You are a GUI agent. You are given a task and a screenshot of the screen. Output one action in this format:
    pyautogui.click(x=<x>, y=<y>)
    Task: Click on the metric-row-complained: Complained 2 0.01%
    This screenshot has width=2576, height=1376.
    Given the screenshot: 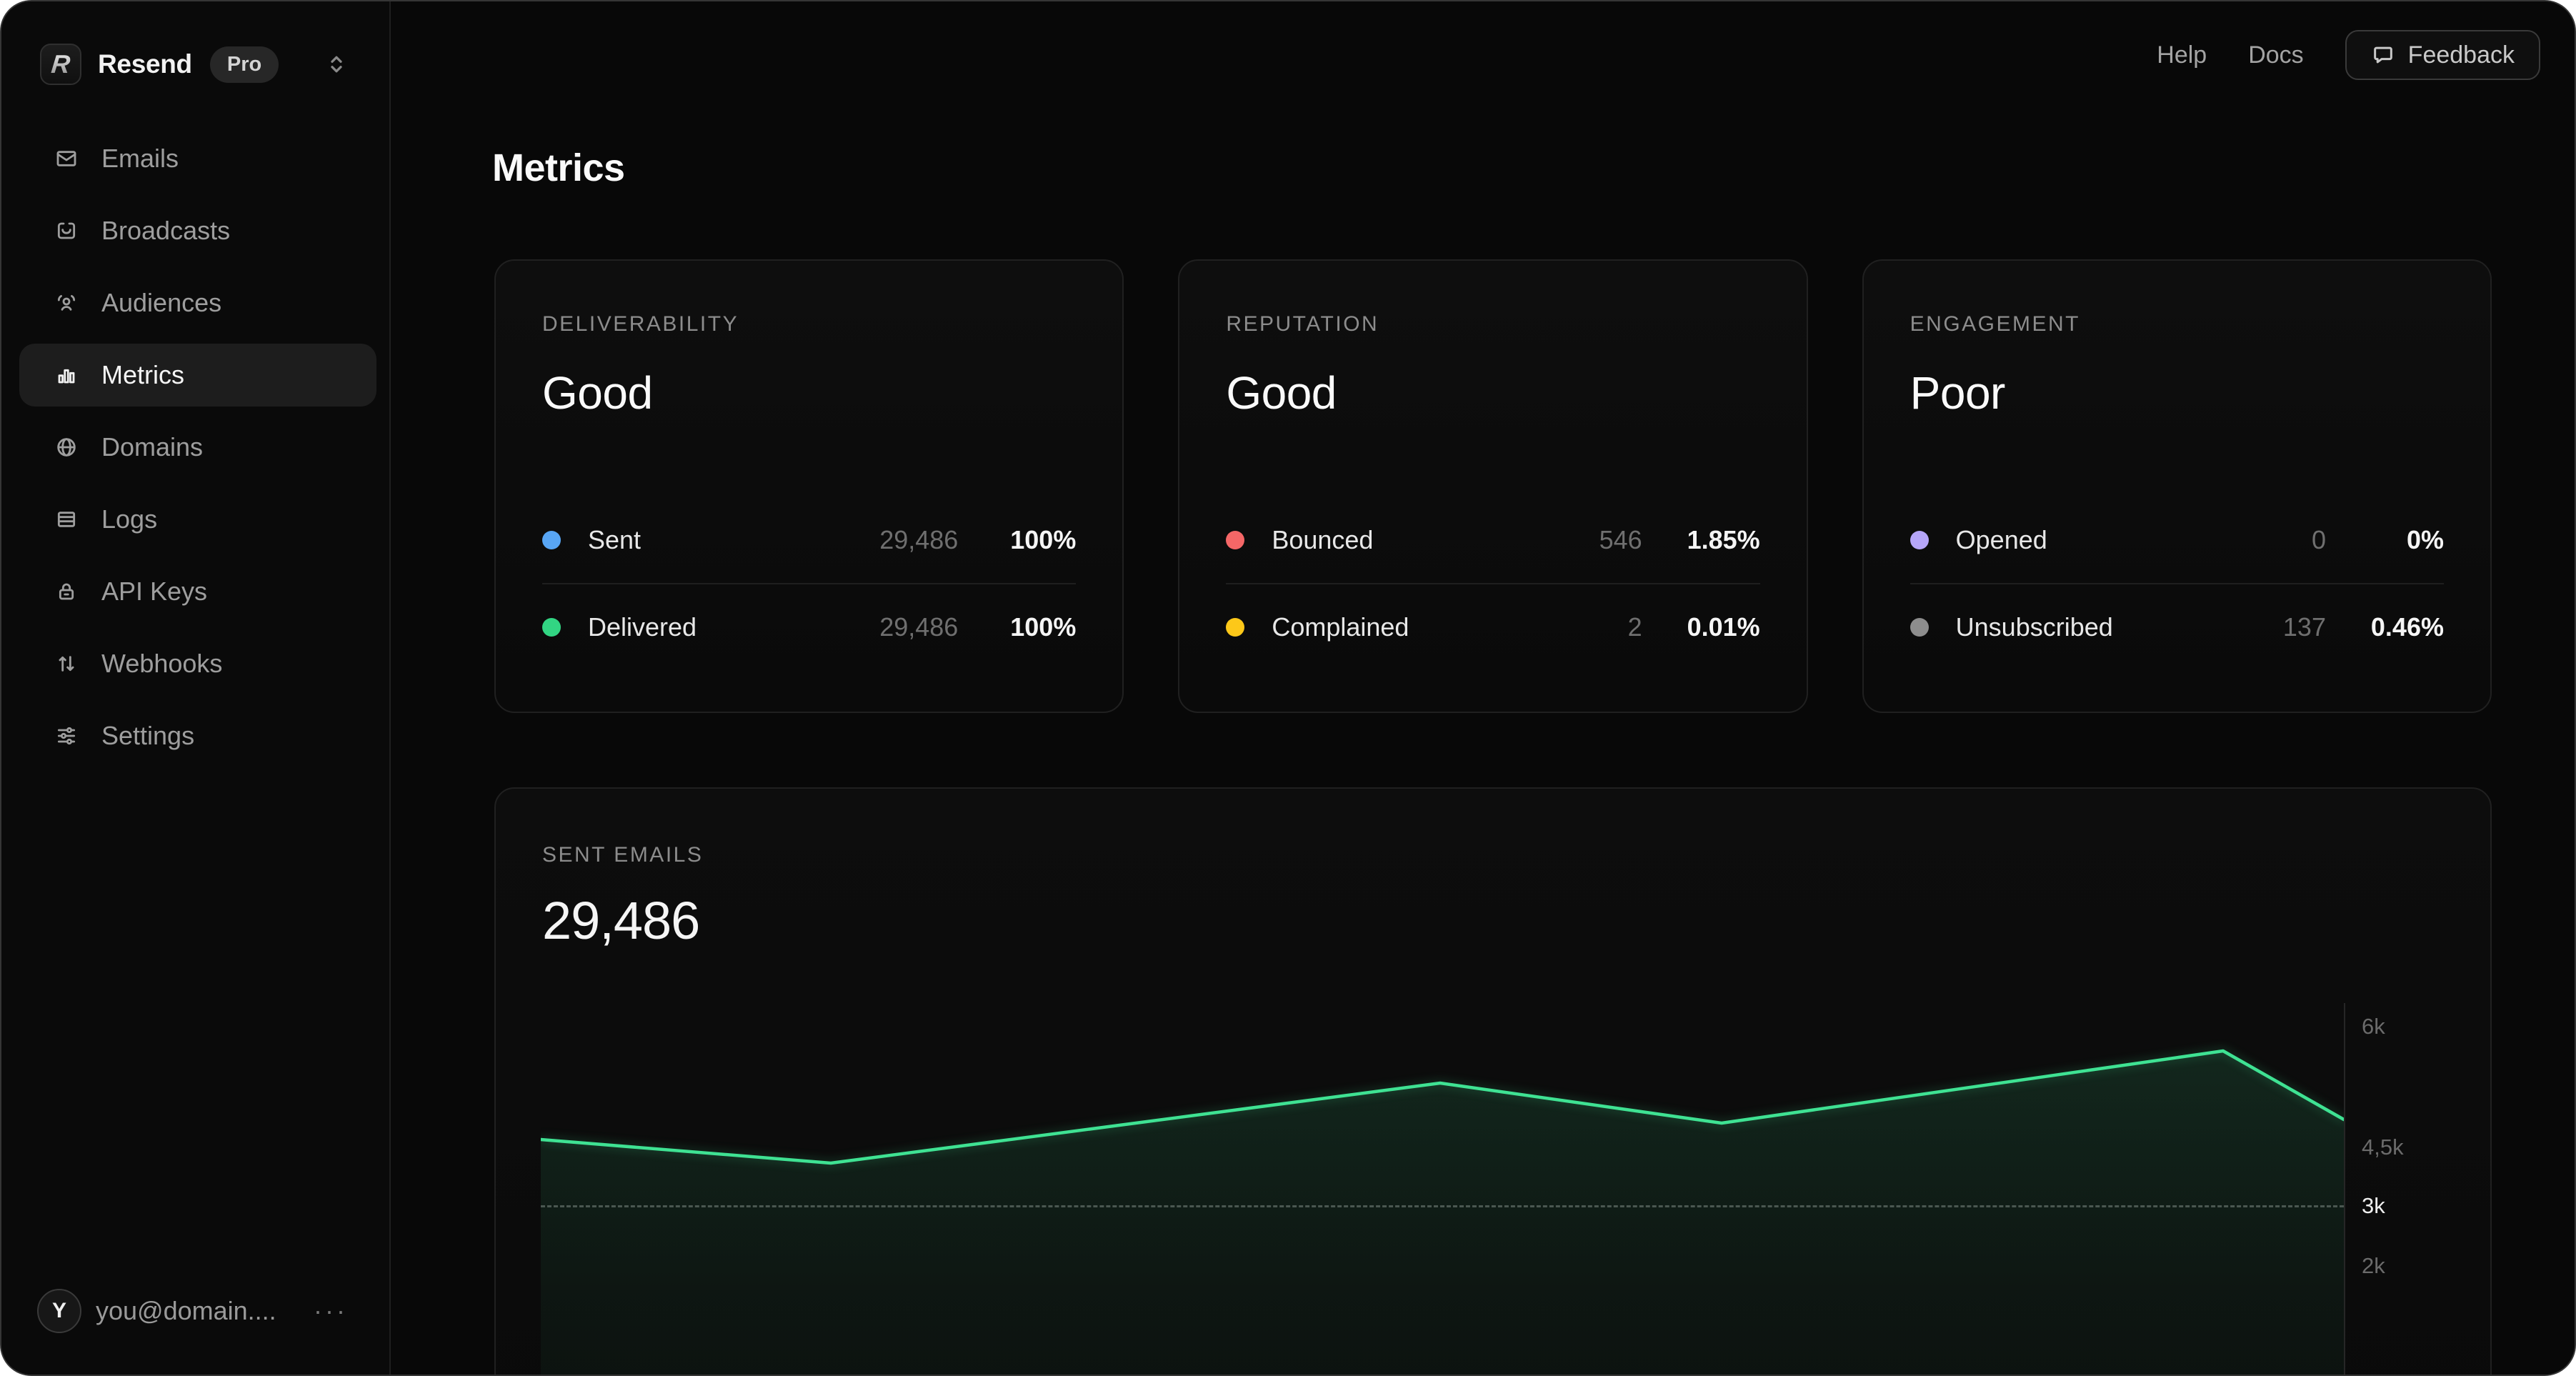 What is the action you would take?
    pyautogui.click(x=1493, y=627)
    